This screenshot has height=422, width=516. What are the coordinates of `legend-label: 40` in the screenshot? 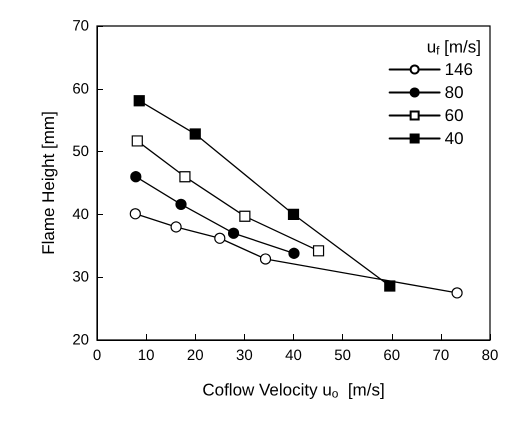 It's located at (454, 138).